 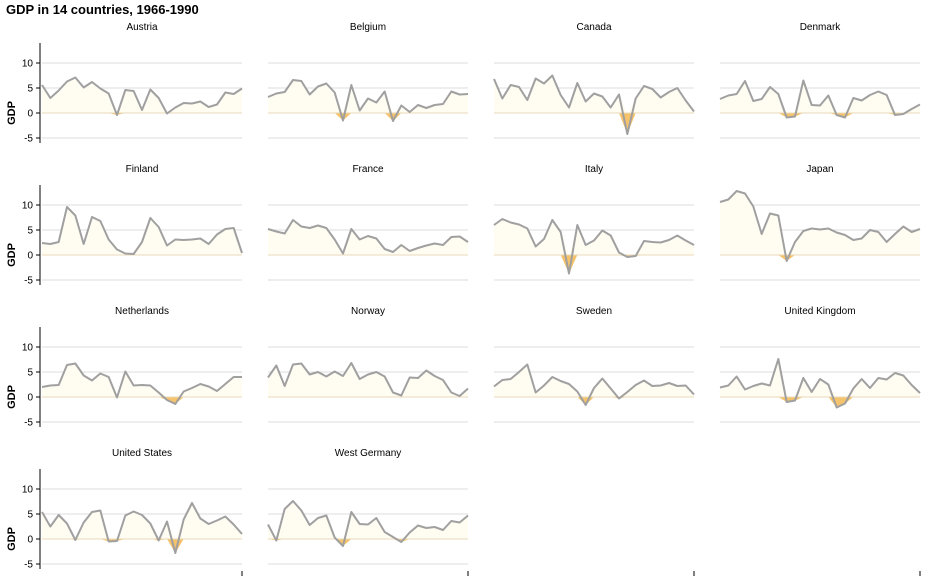 What do you see at coordinates (23, 378) in the screenshot?
I see `y-axis-row-3: -5 0 5 10 GDP` at bounding box center [23, 378].